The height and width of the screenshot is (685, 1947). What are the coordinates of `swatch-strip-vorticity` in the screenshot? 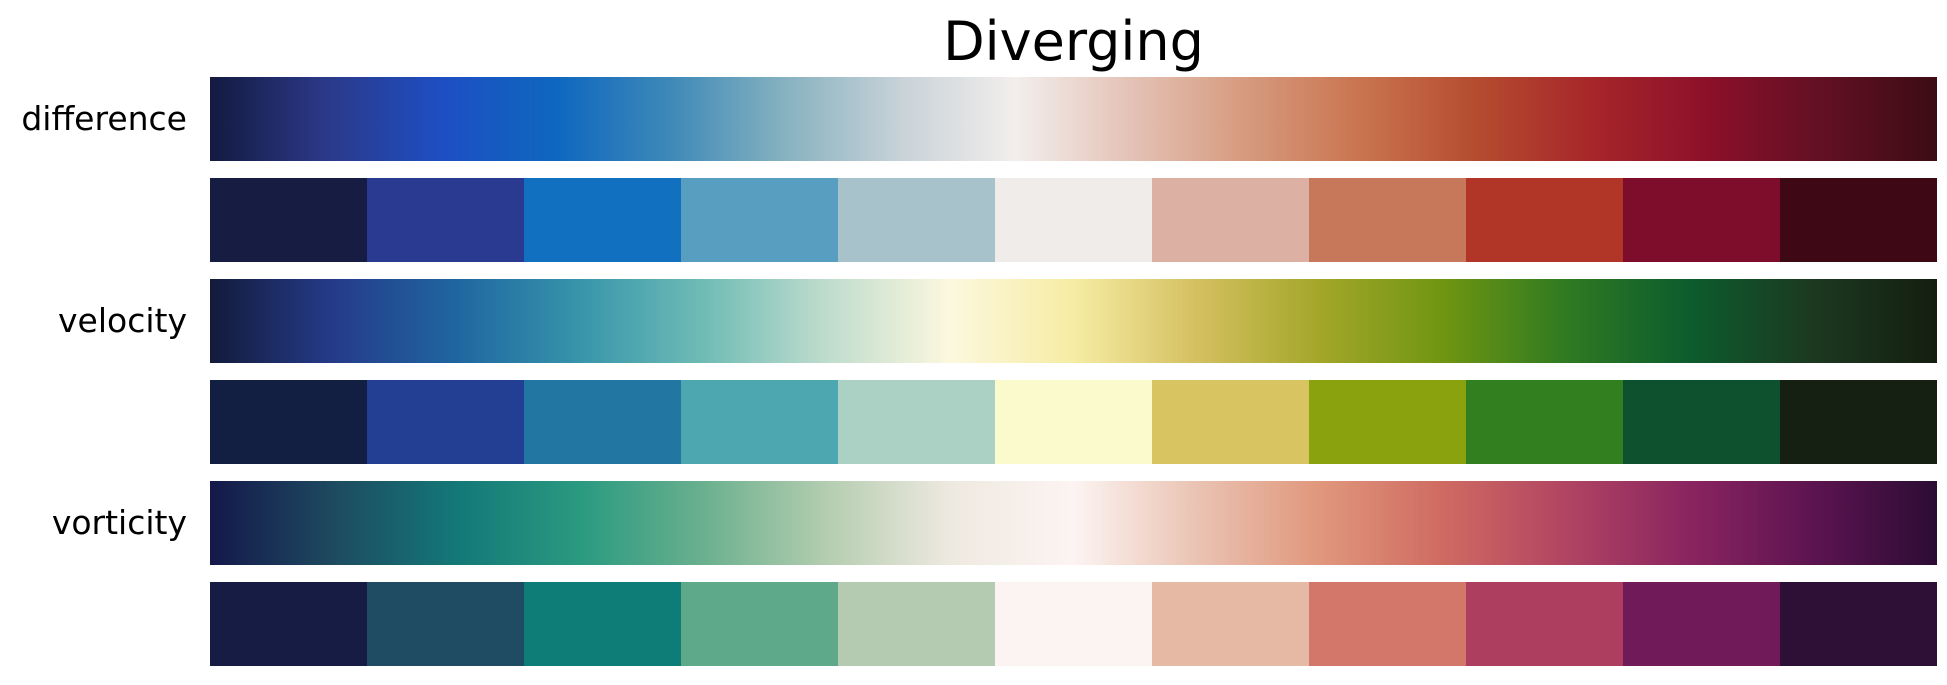 It's located at (1073, 624).